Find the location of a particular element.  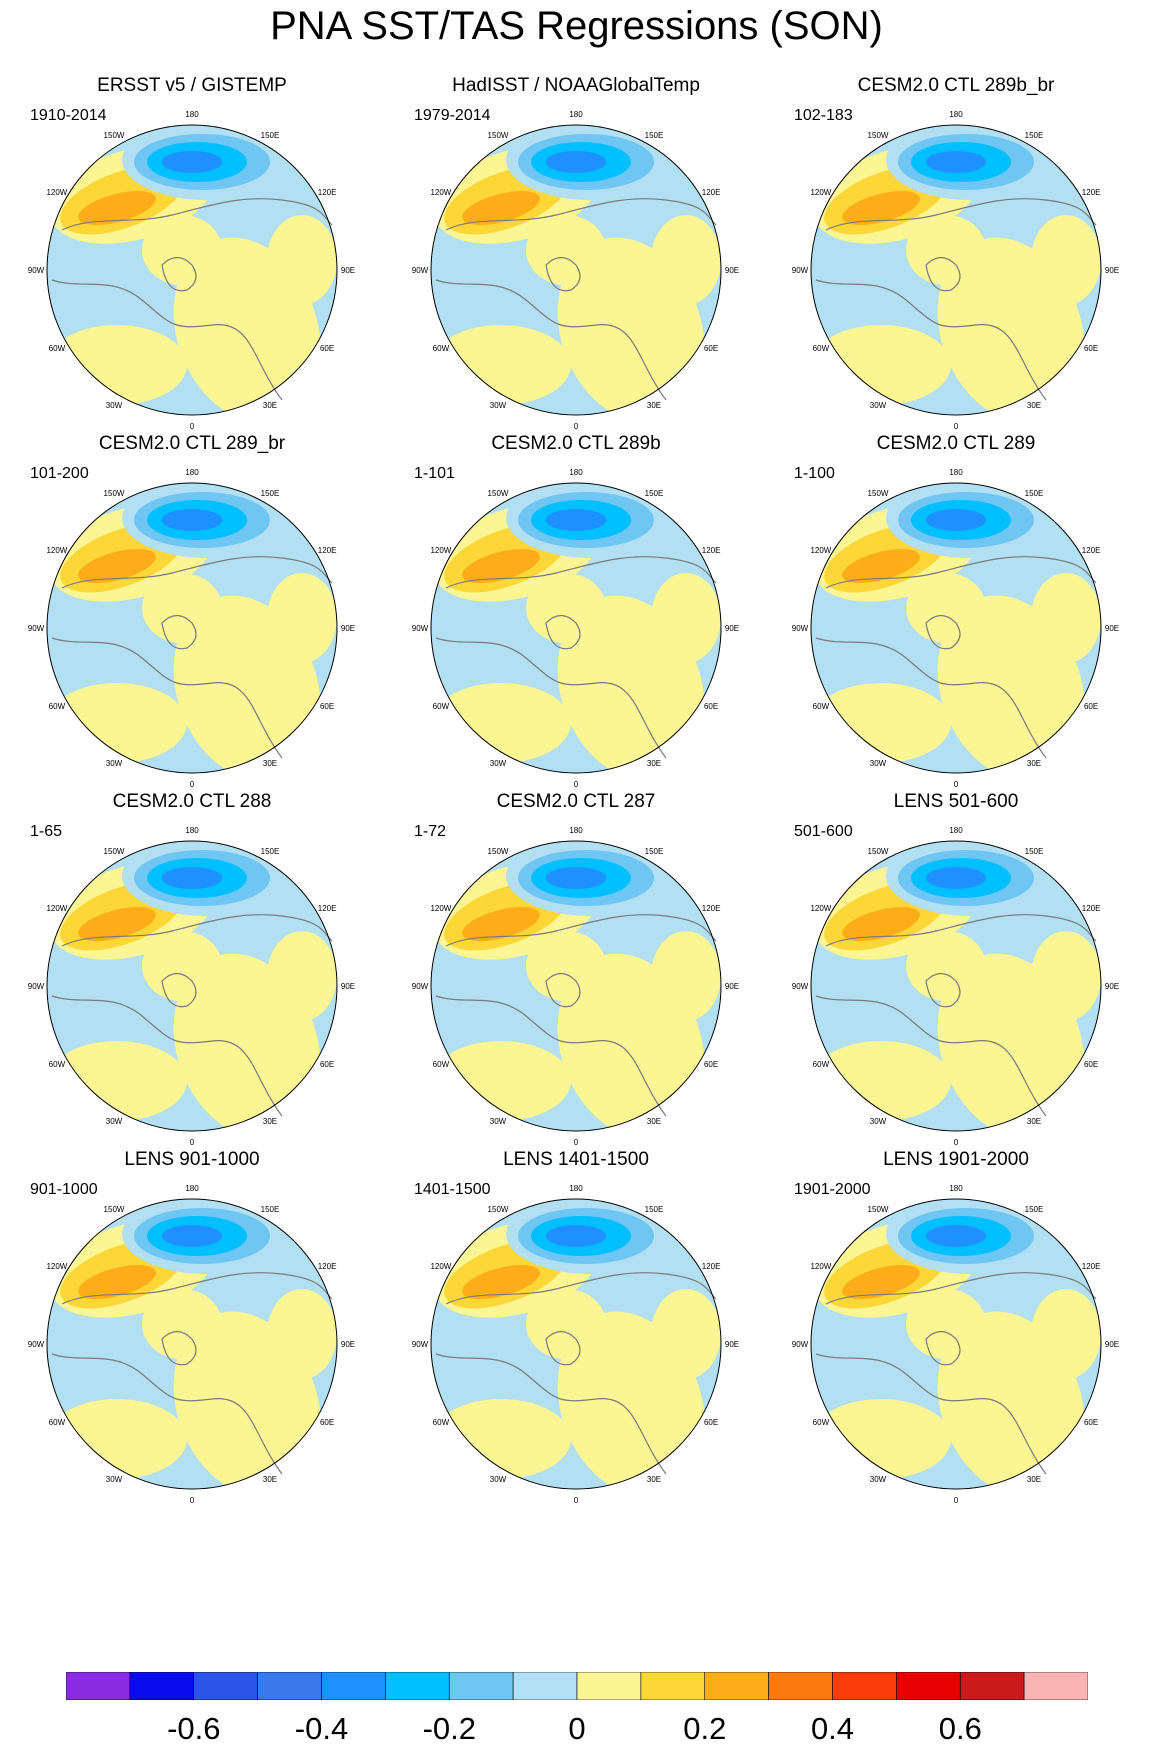

panel-period: 1979-2014 is located at coordinates (452, 115).